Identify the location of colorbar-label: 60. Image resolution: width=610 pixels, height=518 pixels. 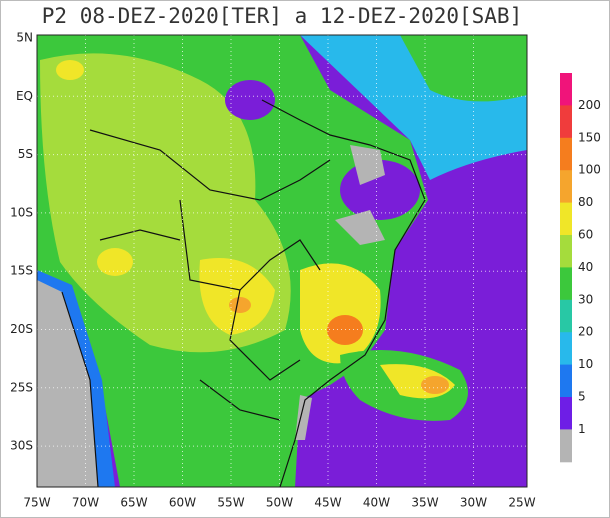
(585, 235).